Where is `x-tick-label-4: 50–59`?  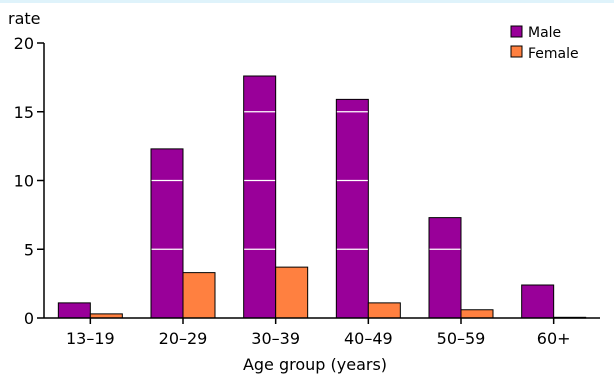 x-tick-label-4: 50–59 is located at coordinates (461, 338).